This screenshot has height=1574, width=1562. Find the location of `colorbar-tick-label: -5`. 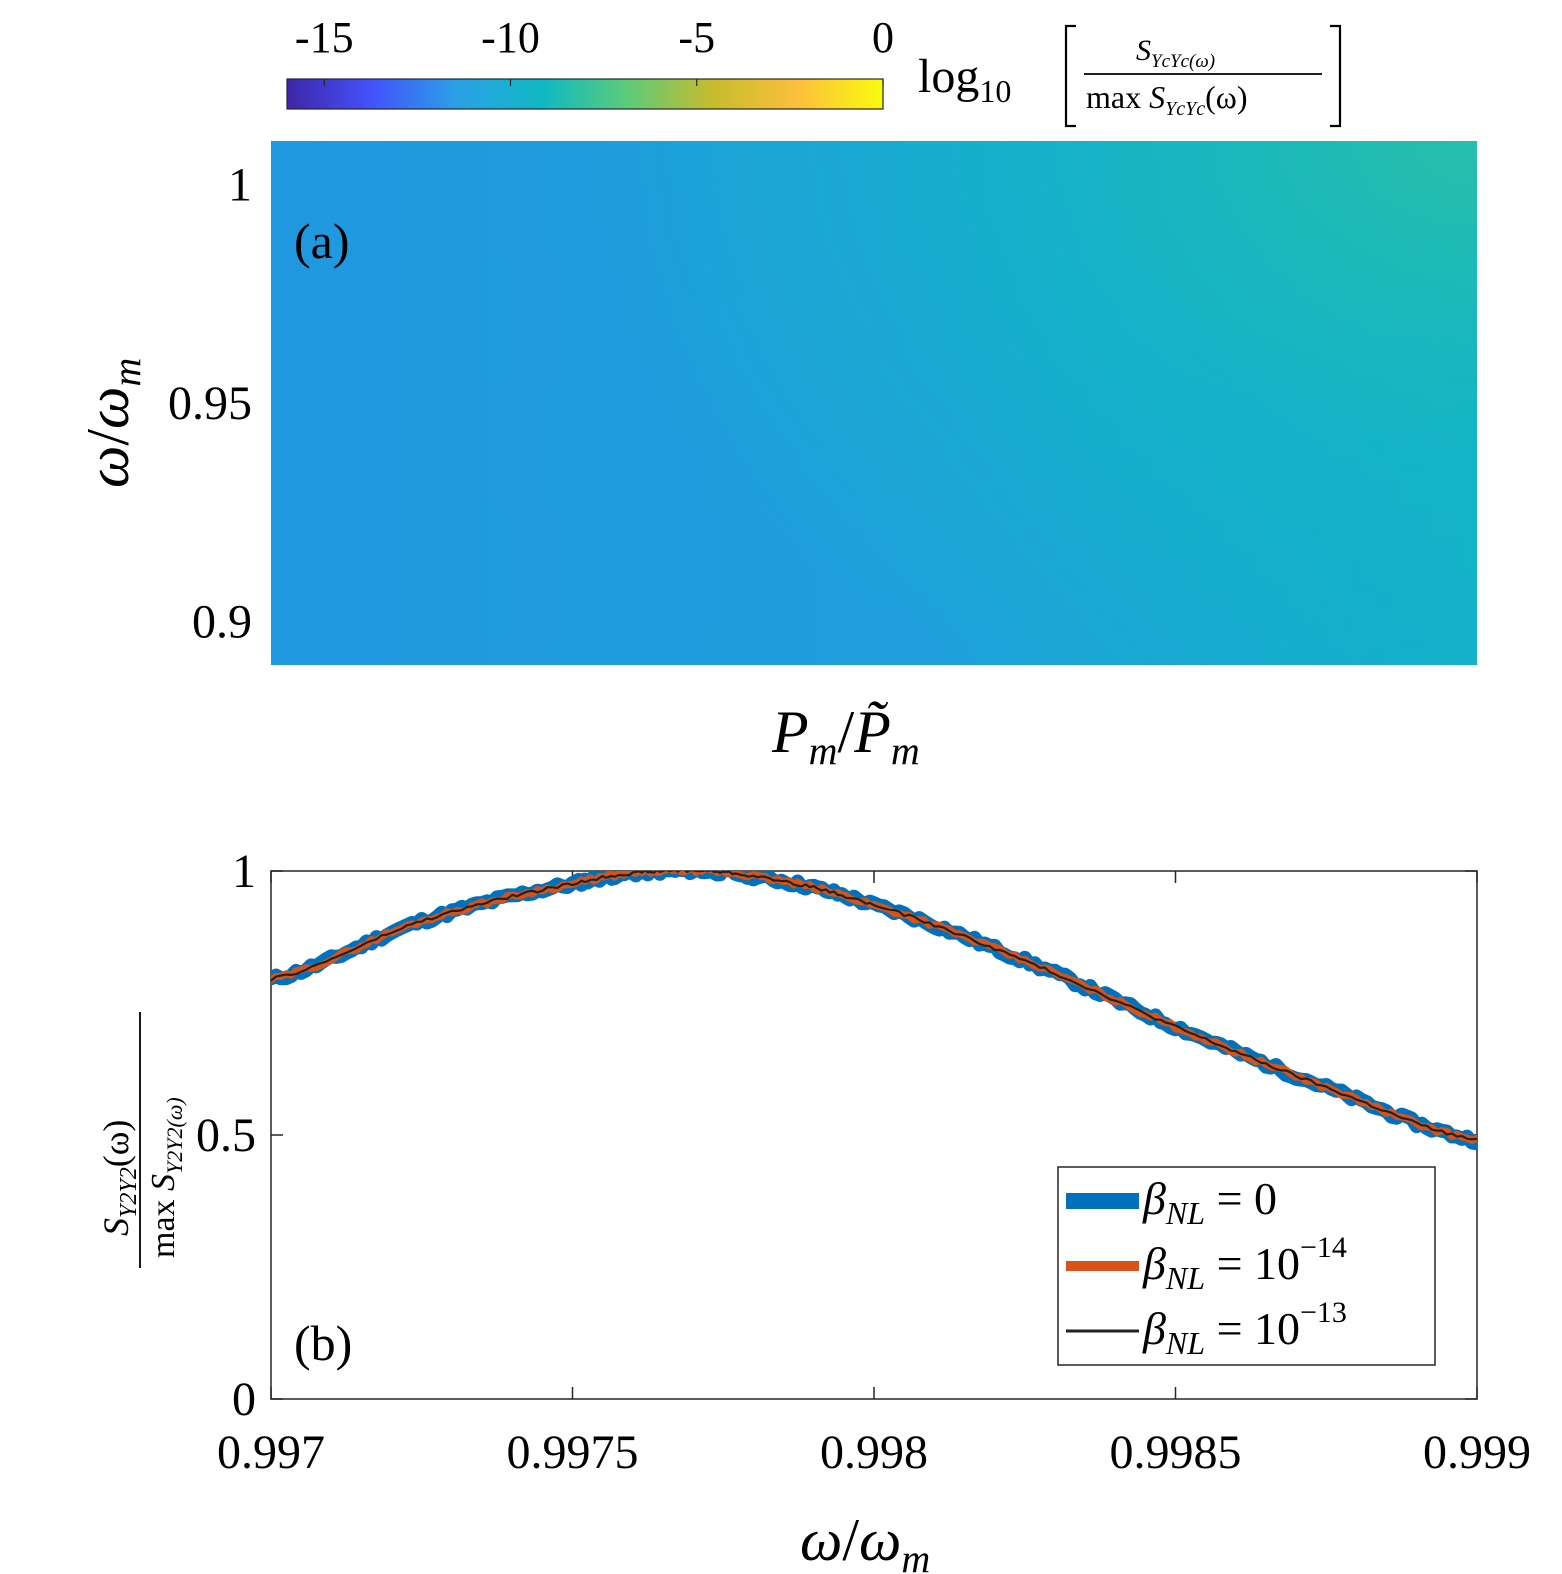

colorbar-tick-label: -5 is located at coordinates (696, 37).